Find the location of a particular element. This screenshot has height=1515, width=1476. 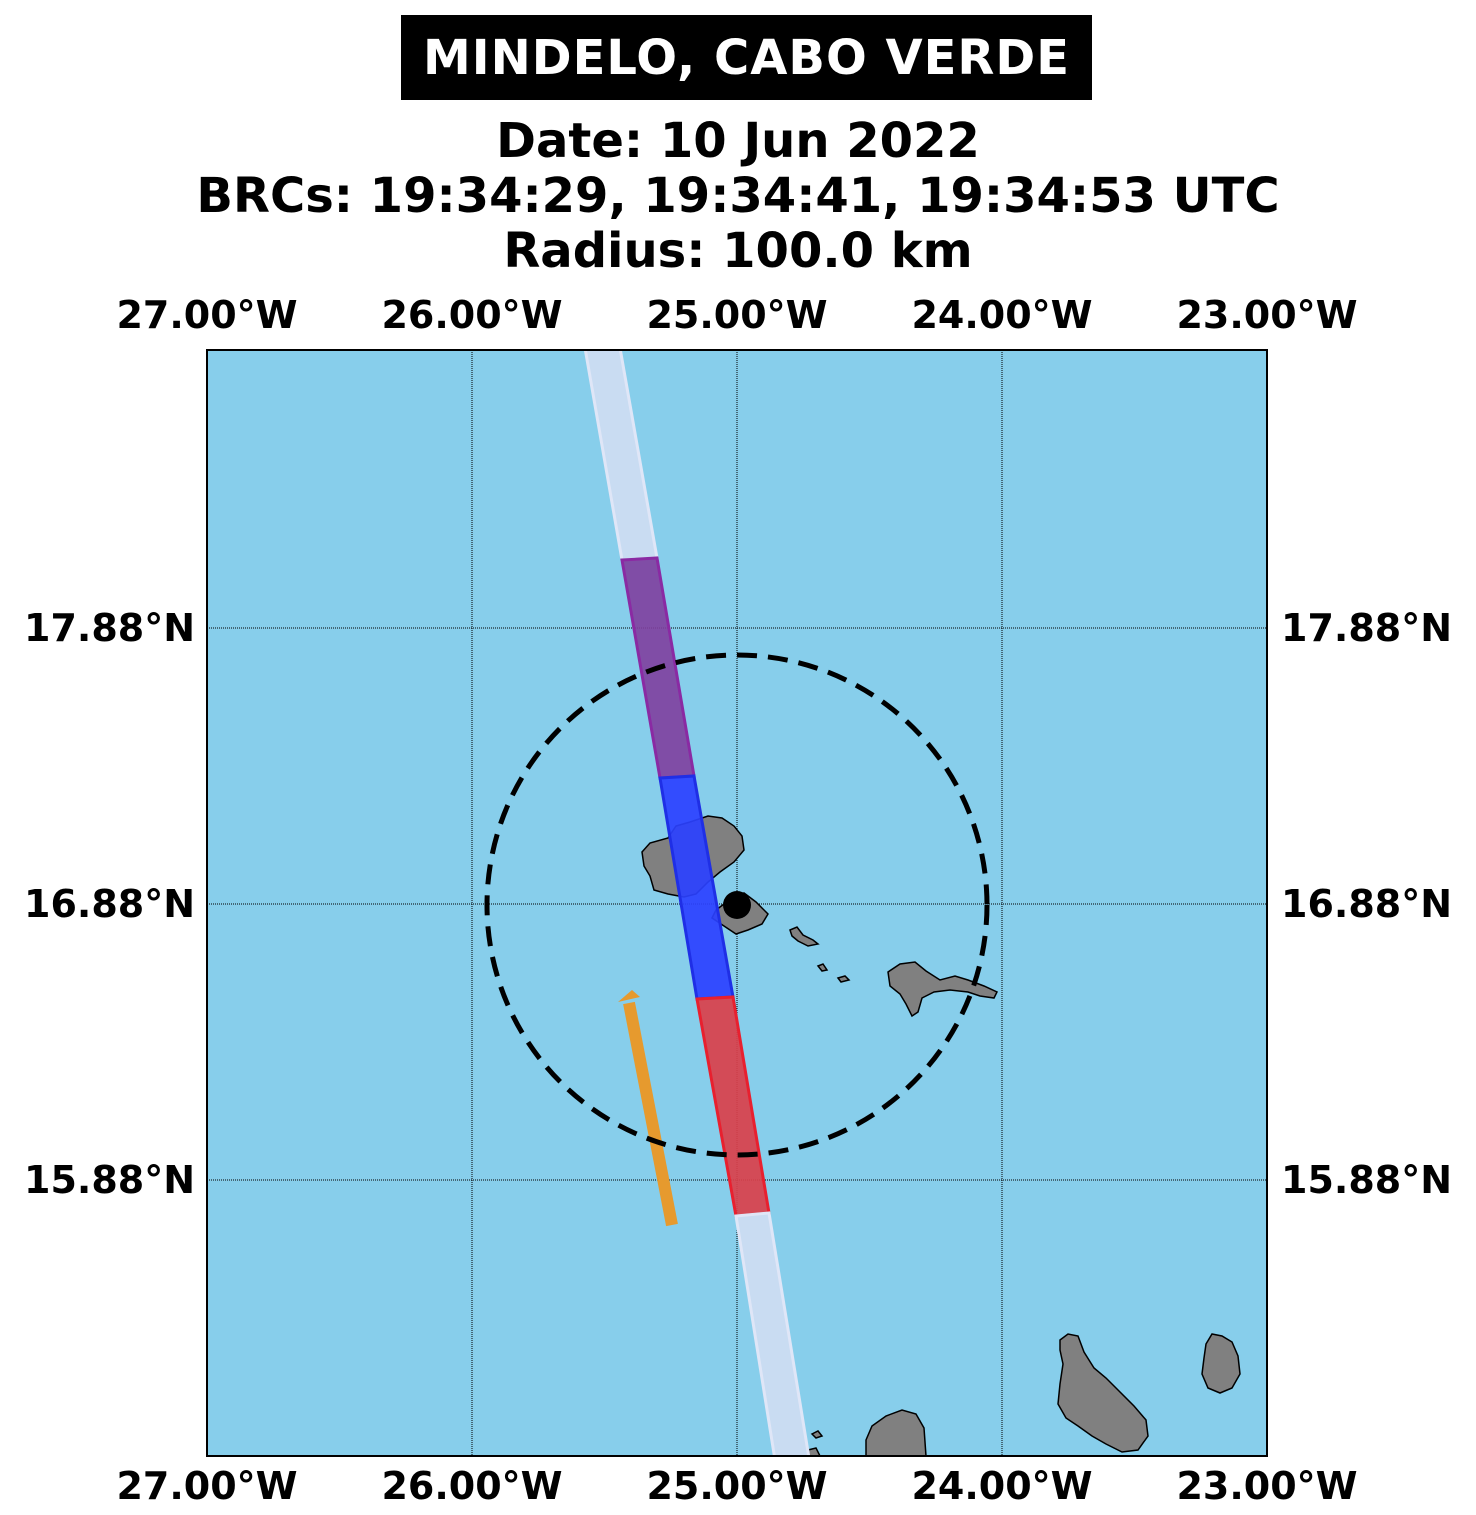

island-fogo is located at coordinates (896, 1432).